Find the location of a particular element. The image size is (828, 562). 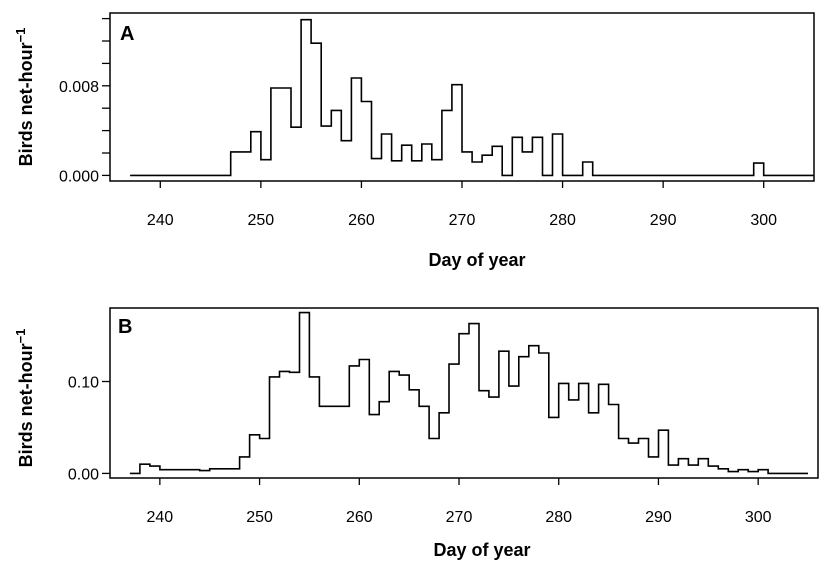

panel-b-x-tick-label: 270 is located at coordinates (459, 517).